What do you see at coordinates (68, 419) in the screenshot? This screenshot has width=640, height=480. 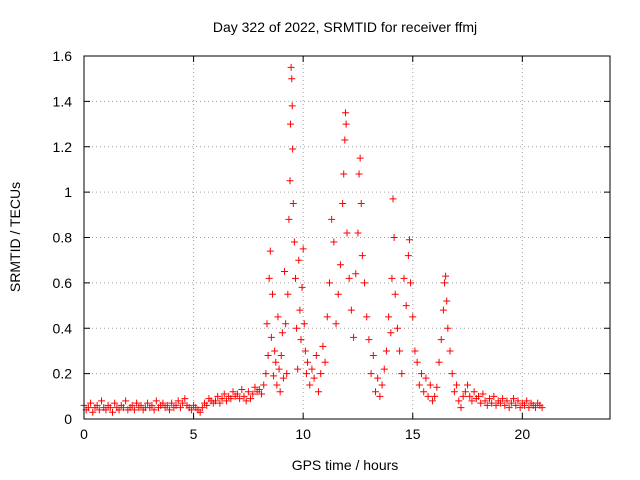 I see `y-tick-label: 0` at bounding box center [68, 419].